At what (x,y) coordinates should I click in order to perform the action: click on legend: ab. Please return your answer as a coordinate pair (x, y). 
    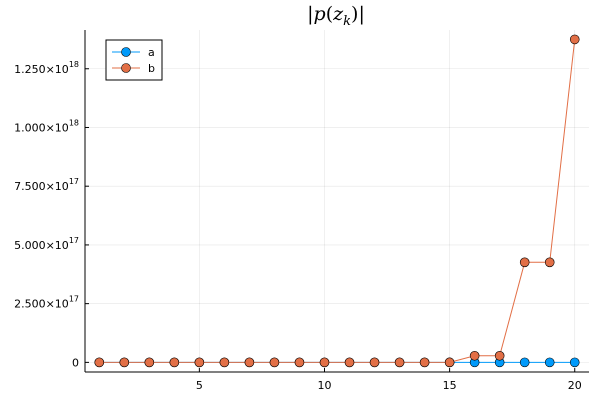
    Looking at the image, I should click on (134, 60).